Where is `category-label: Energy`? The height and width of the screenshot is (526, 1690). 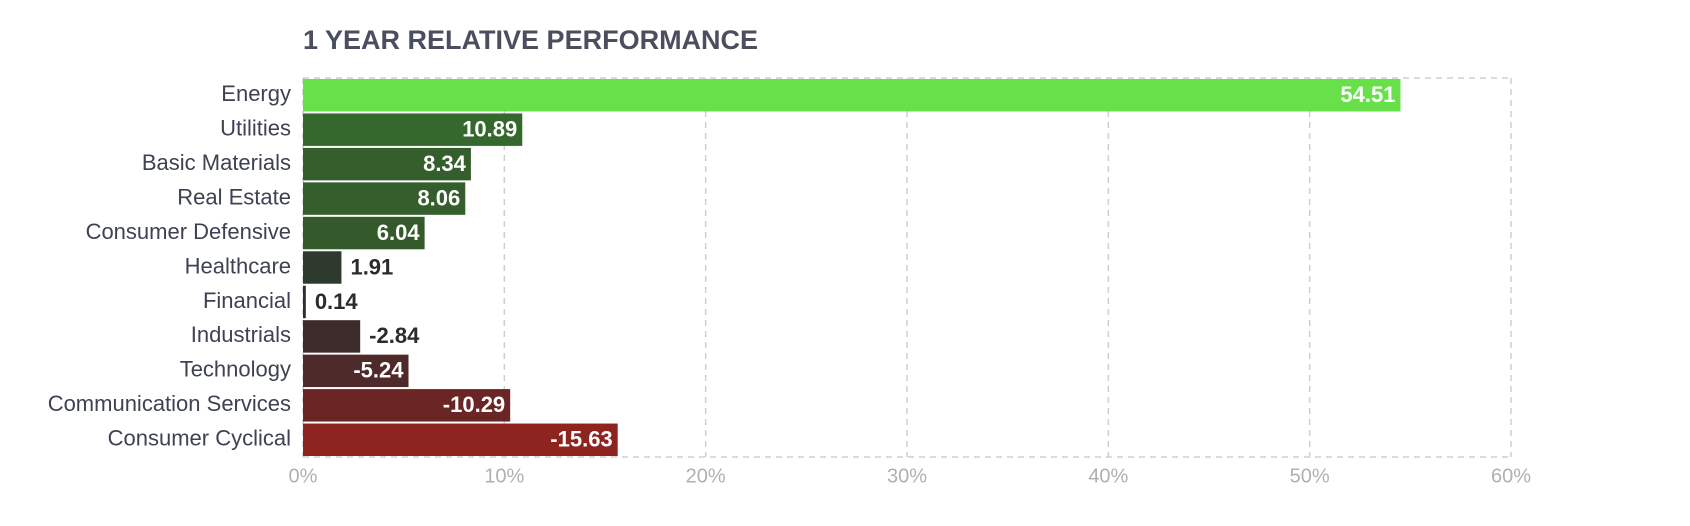 category-label: Energy is located at coordinates (256, 93).